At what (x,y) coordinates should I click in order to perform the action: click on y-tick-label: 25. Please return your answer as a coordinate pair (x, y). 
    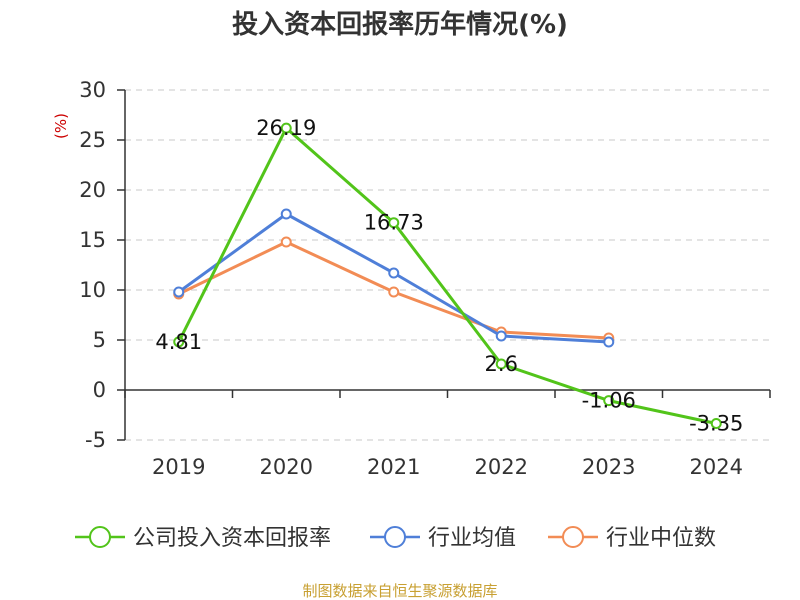
    Looking at the image, I should click on (92, 140).